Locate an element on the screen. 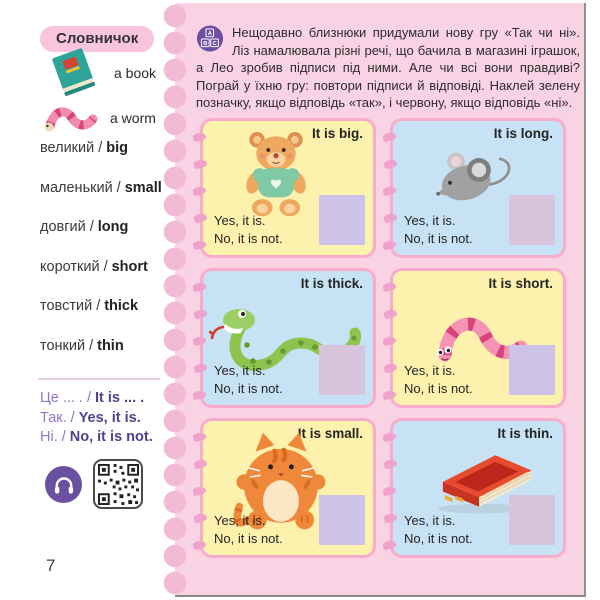 The height and width of the screenshot is (600, 600). card-caption: It is long. is located at coordinates (523, 133).